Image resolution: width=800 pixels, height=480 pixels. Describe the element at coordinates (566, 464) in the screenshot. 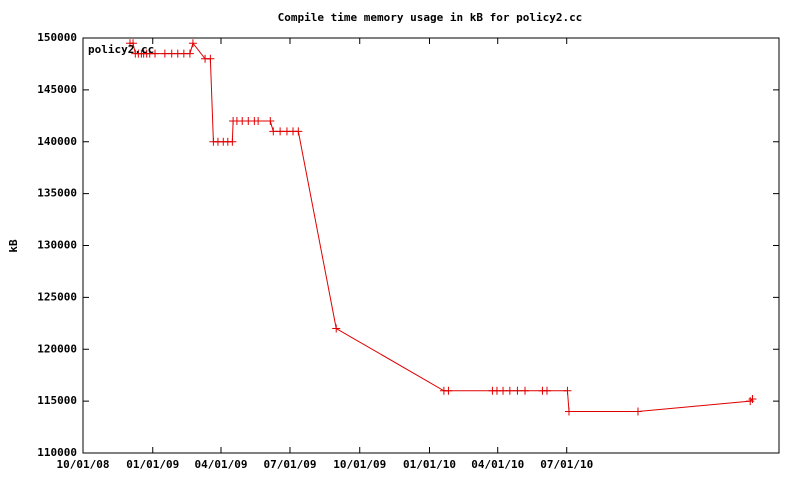

I see `x-tick-label: 07/01/10` at that location.